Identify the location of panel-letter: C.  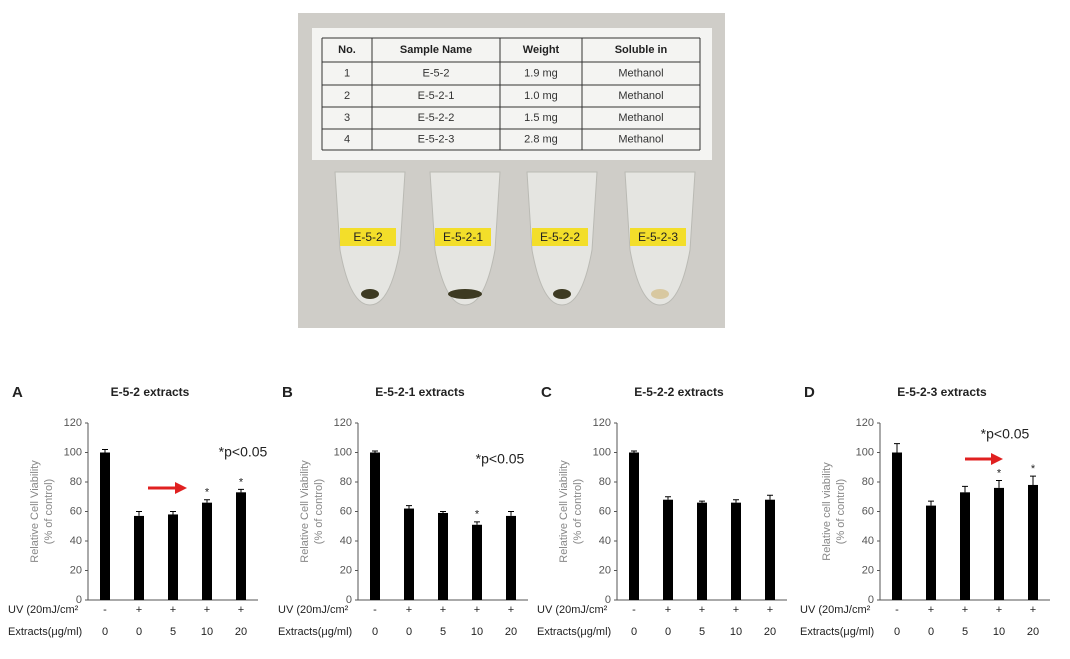
(546, 392).